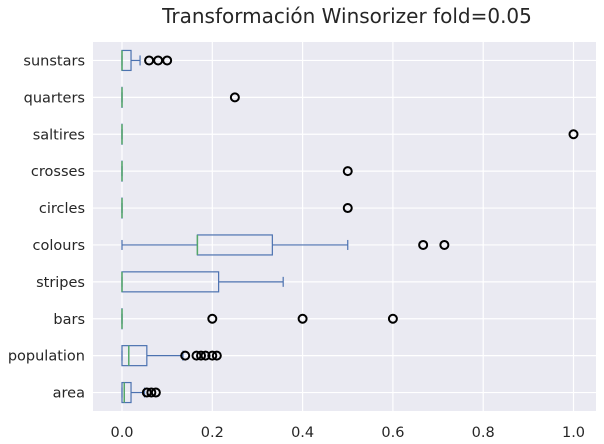  What do you see at coordinates (62, 209) in the screenshot?
I see `y-tick-label-circles: circles` at bounding box center [62, 209].